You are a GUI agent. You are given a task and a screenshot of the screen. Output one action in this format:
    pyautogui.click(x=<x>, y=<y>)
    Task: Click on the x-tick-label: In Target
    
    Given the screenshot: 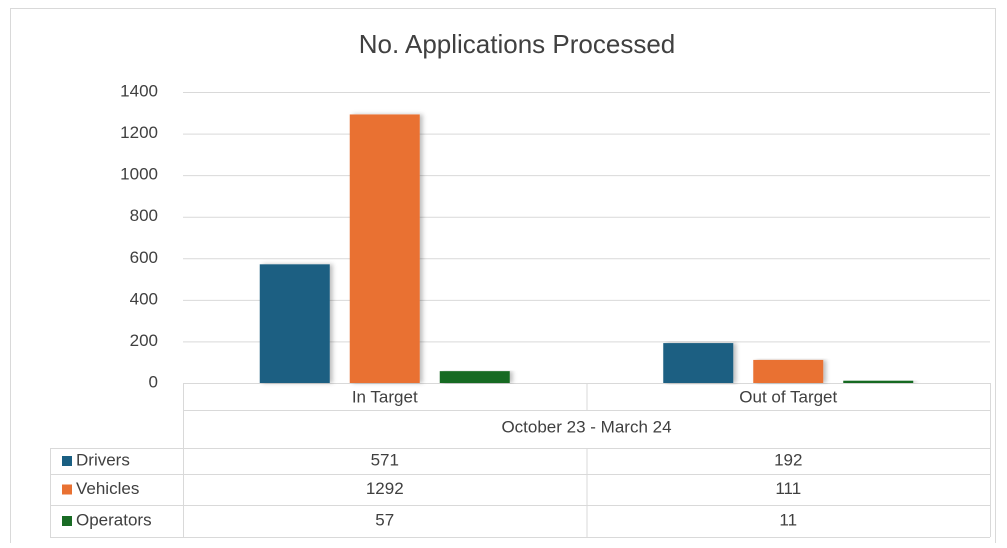 What is the action you would take?
    pyautogui.click(x=385, y=396)
    